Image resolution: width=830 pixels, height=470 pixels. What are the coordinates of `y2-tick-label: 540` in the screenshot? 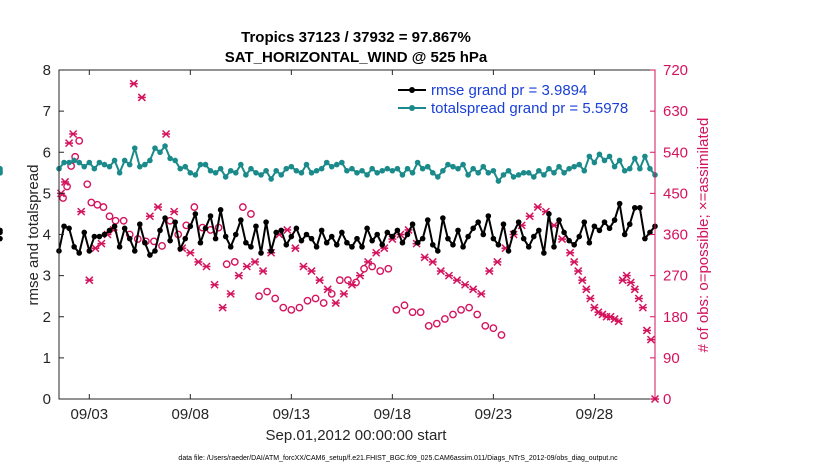 It's located at (675, 152).